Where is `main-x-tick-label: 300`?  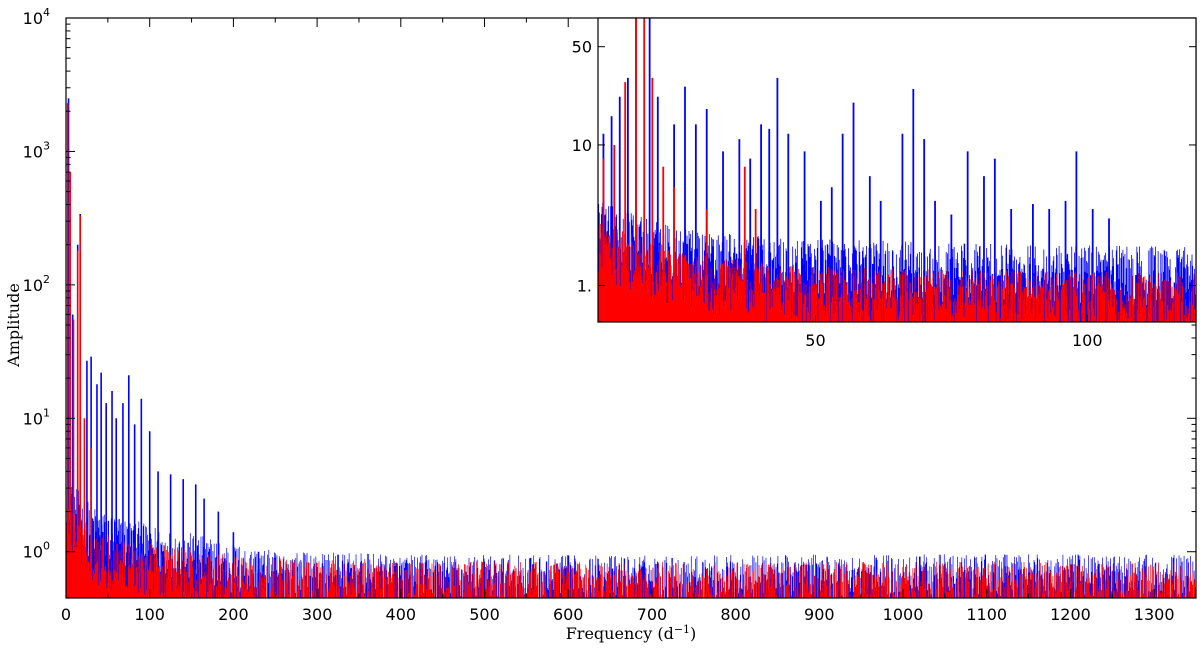
main-x-tick-label: 300 is located at coordinates (317, 614).